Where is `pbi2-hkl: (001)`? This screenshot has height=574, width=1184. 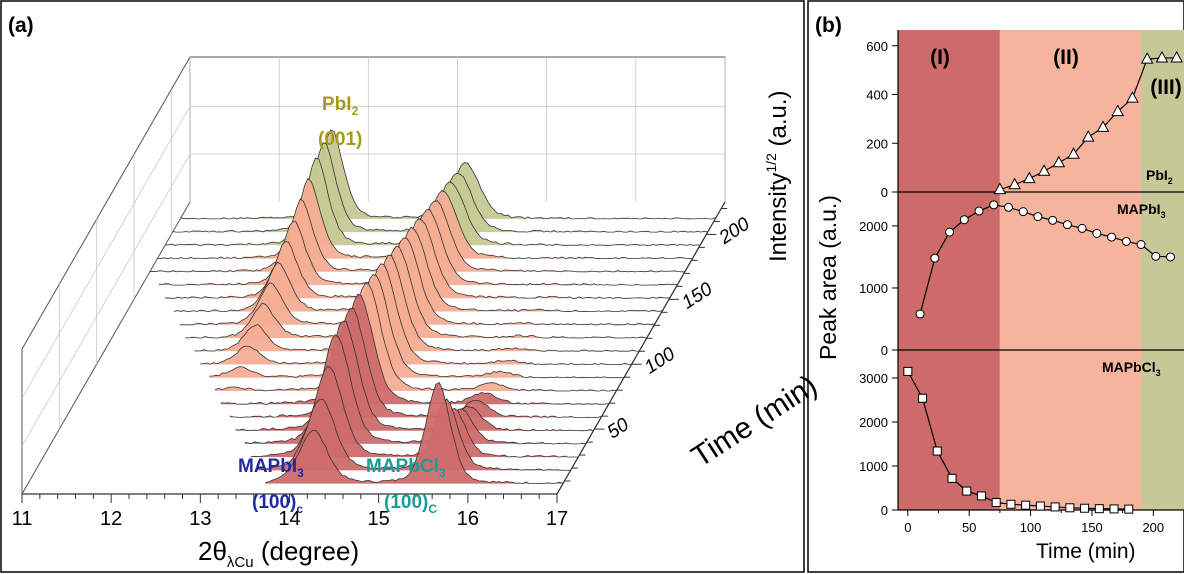
pbi2-hkl: (001) is located at coordinates (340, 139).